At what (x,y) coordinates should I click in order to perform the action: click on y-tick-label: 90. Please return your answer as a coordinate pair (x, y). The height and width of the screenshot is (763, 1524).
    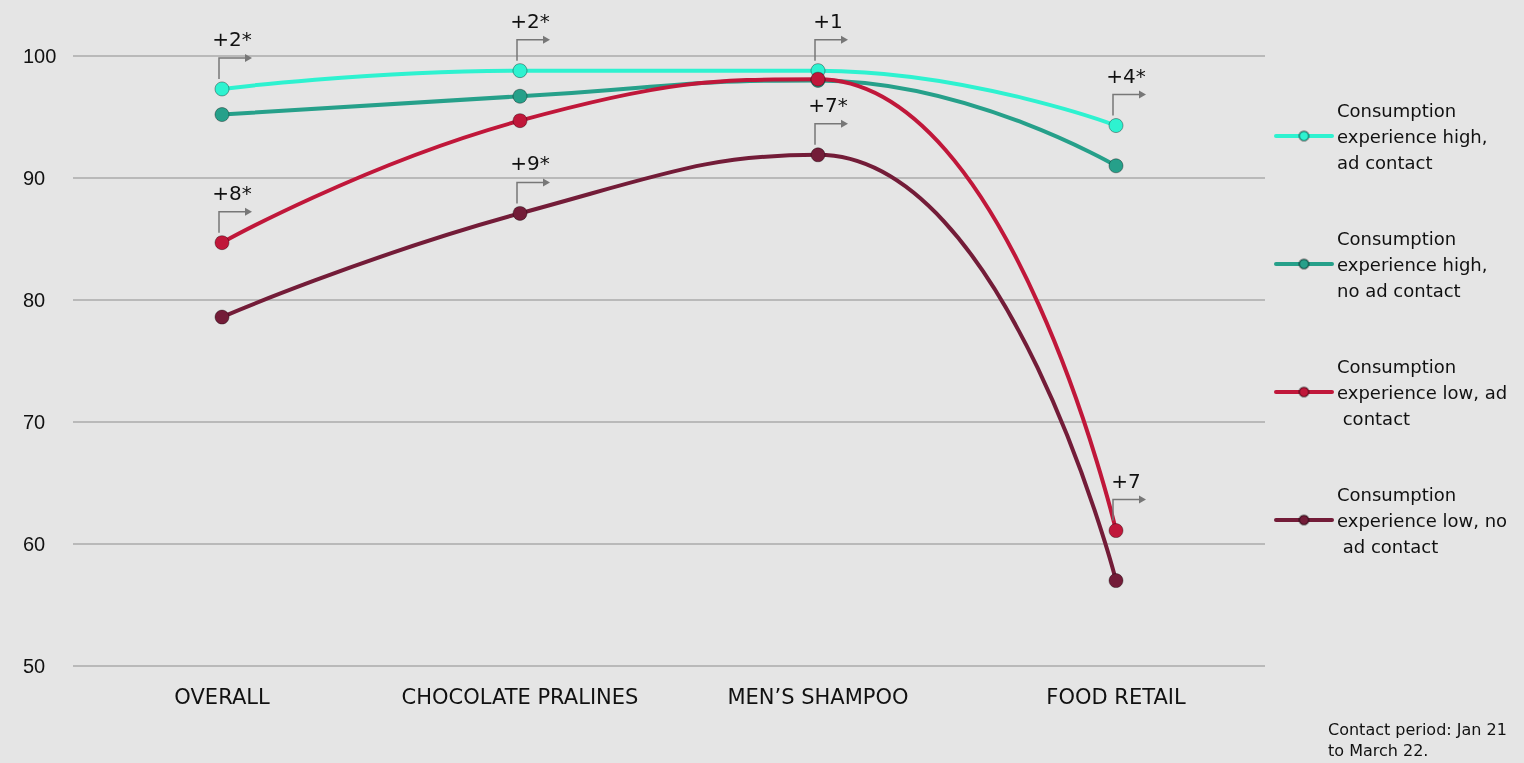
    Looking at the image, I should click on (34, 178).